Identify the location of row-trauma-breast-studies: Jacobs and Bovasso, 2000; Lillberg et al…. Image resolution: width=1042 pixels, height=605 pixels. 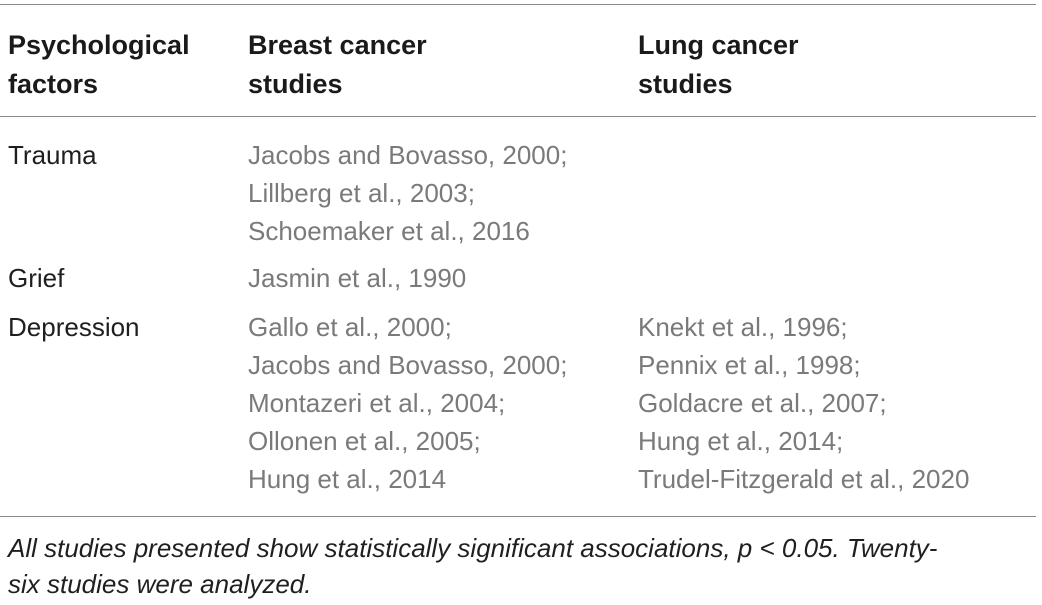
(407, 193).